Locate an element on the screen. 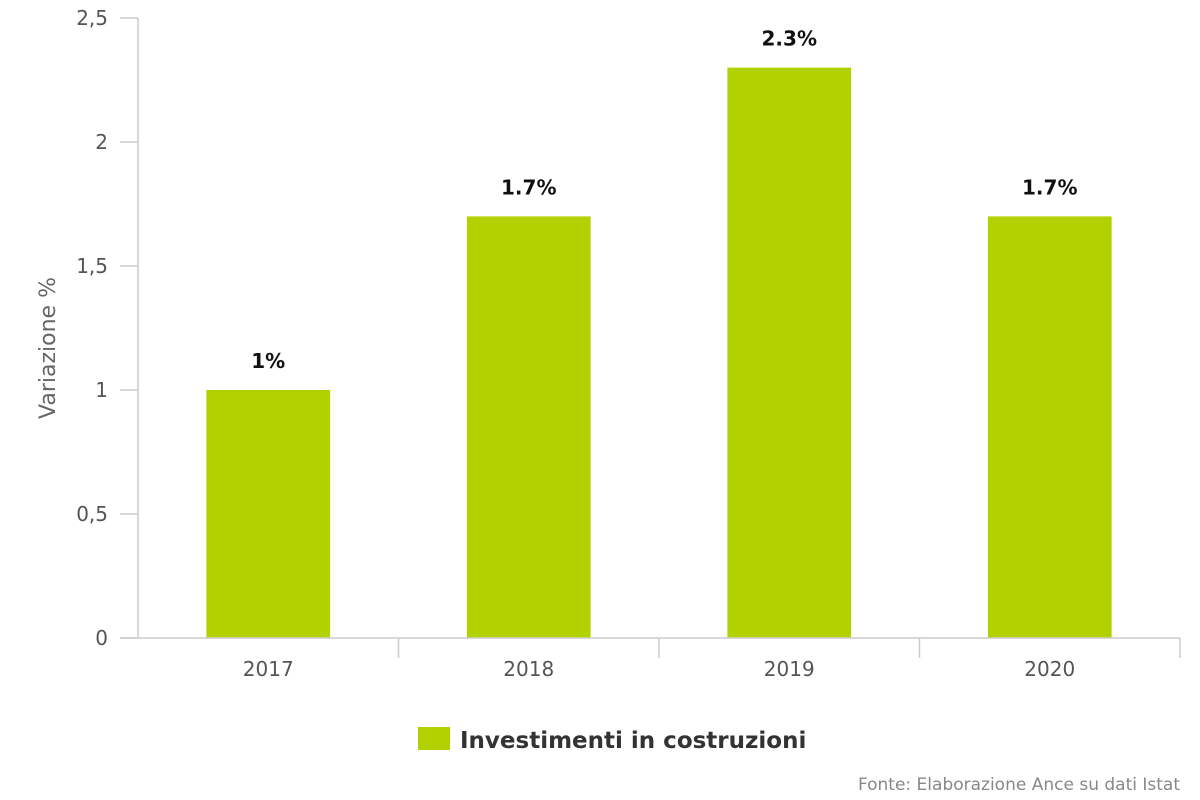 The height and width of the screenshot is (800, 1200). x-tick-label-2020: 2020 is located at coordinates (1049, 669).